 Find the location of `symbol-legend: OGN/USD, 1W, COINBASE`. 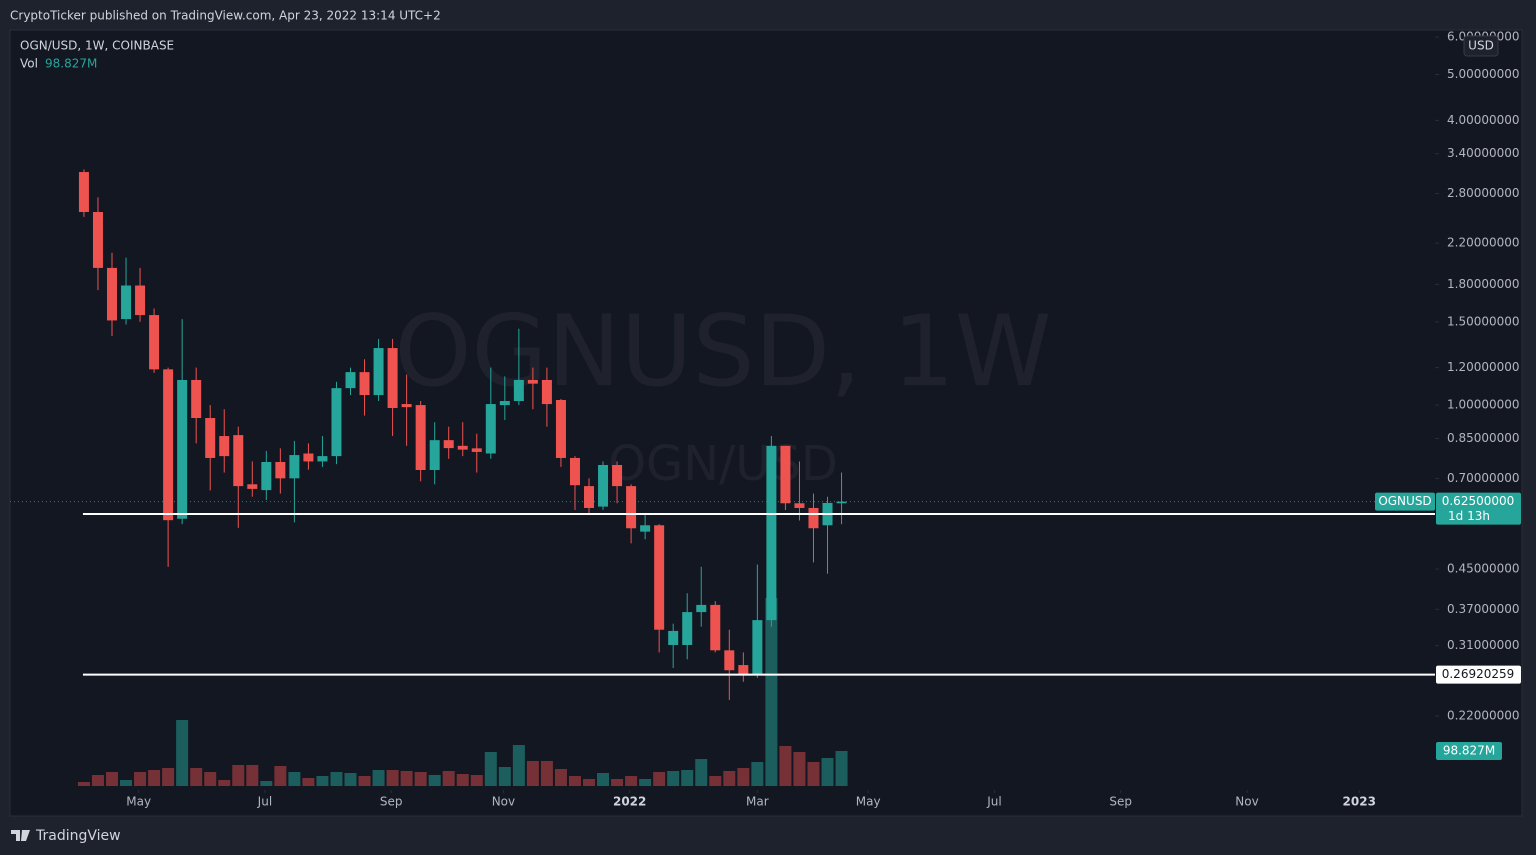

symbol-legend: OGN/USD, 1W, COINBASE is located at coordinates (97, 46).